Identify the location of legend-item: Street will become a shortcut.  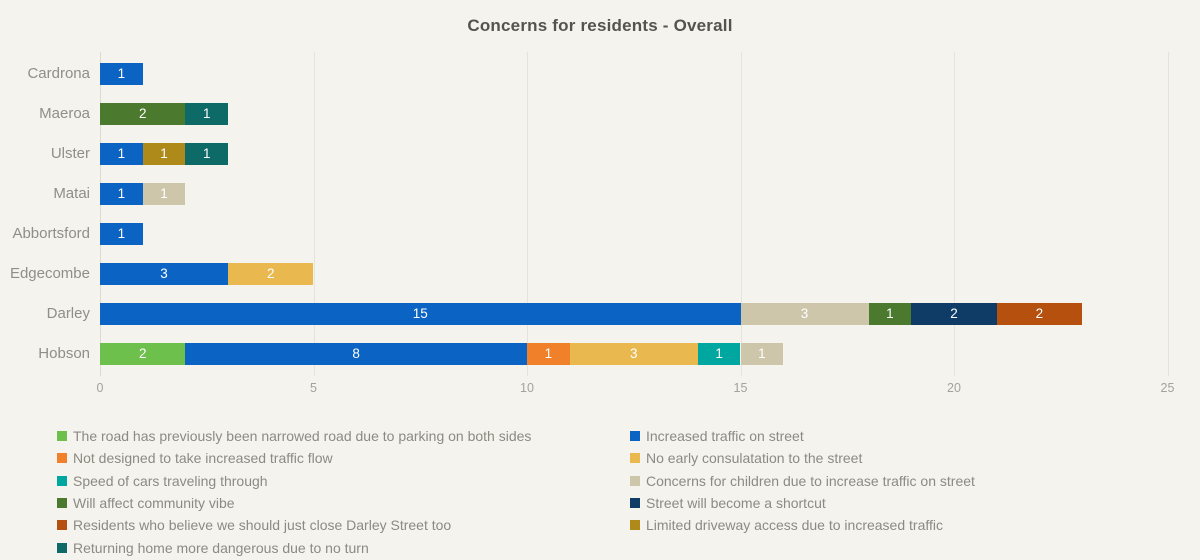
(802, 503).